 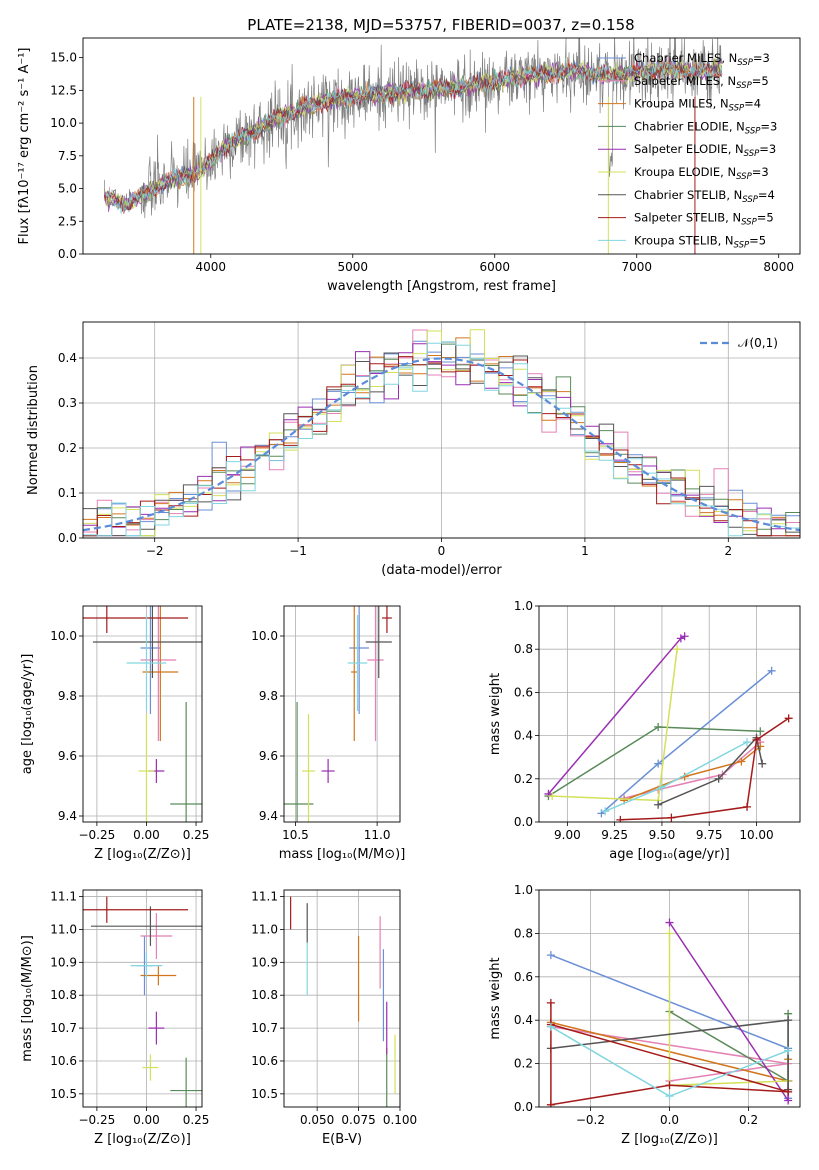 What do you see at coordinates (96, 835) in the screenshot?
I see `x-tick-label: −0.25` at bounding box center [96, 835].